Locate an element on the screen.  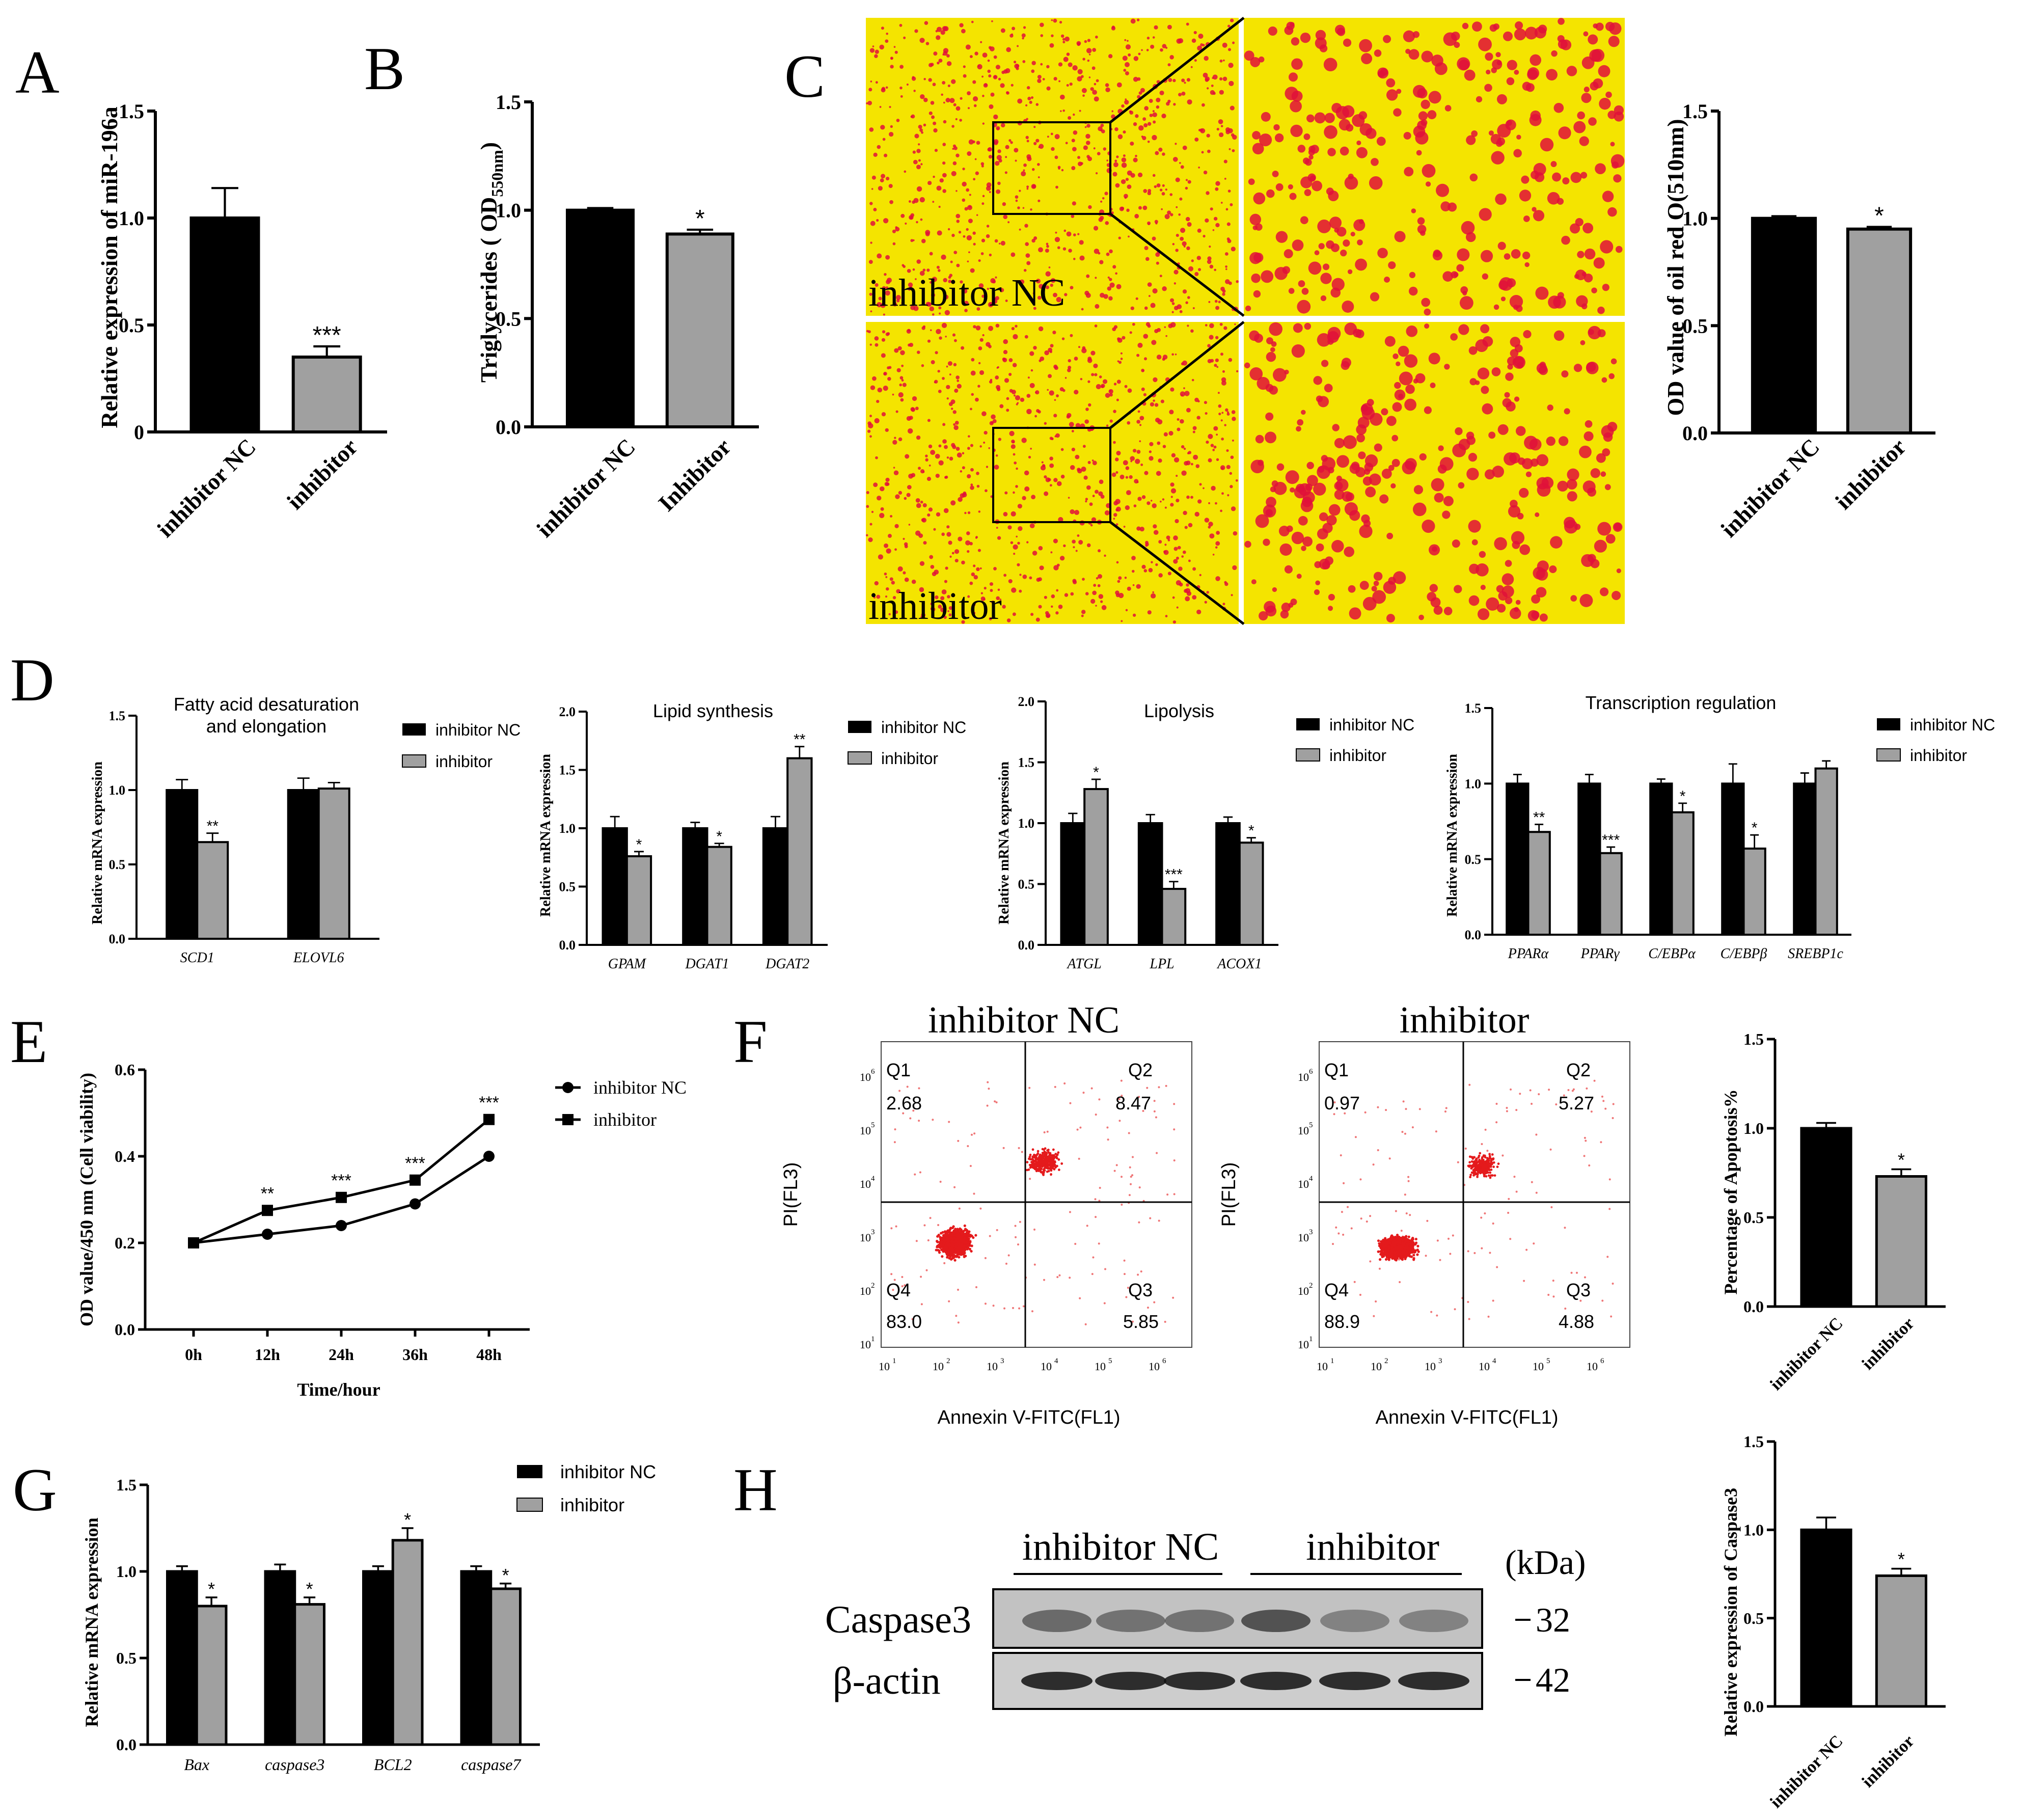
x-tick-label: ATGL is located at coordinates (1083, 964).